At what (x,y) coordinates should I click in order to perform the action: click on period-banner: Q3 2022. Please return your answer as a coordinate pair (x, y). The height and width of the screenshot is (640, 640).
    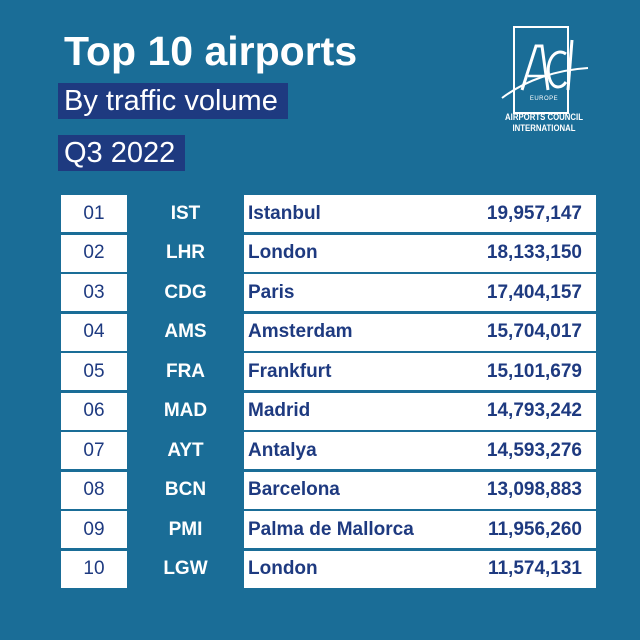
    Looking at the image, I should click on (122, 153).